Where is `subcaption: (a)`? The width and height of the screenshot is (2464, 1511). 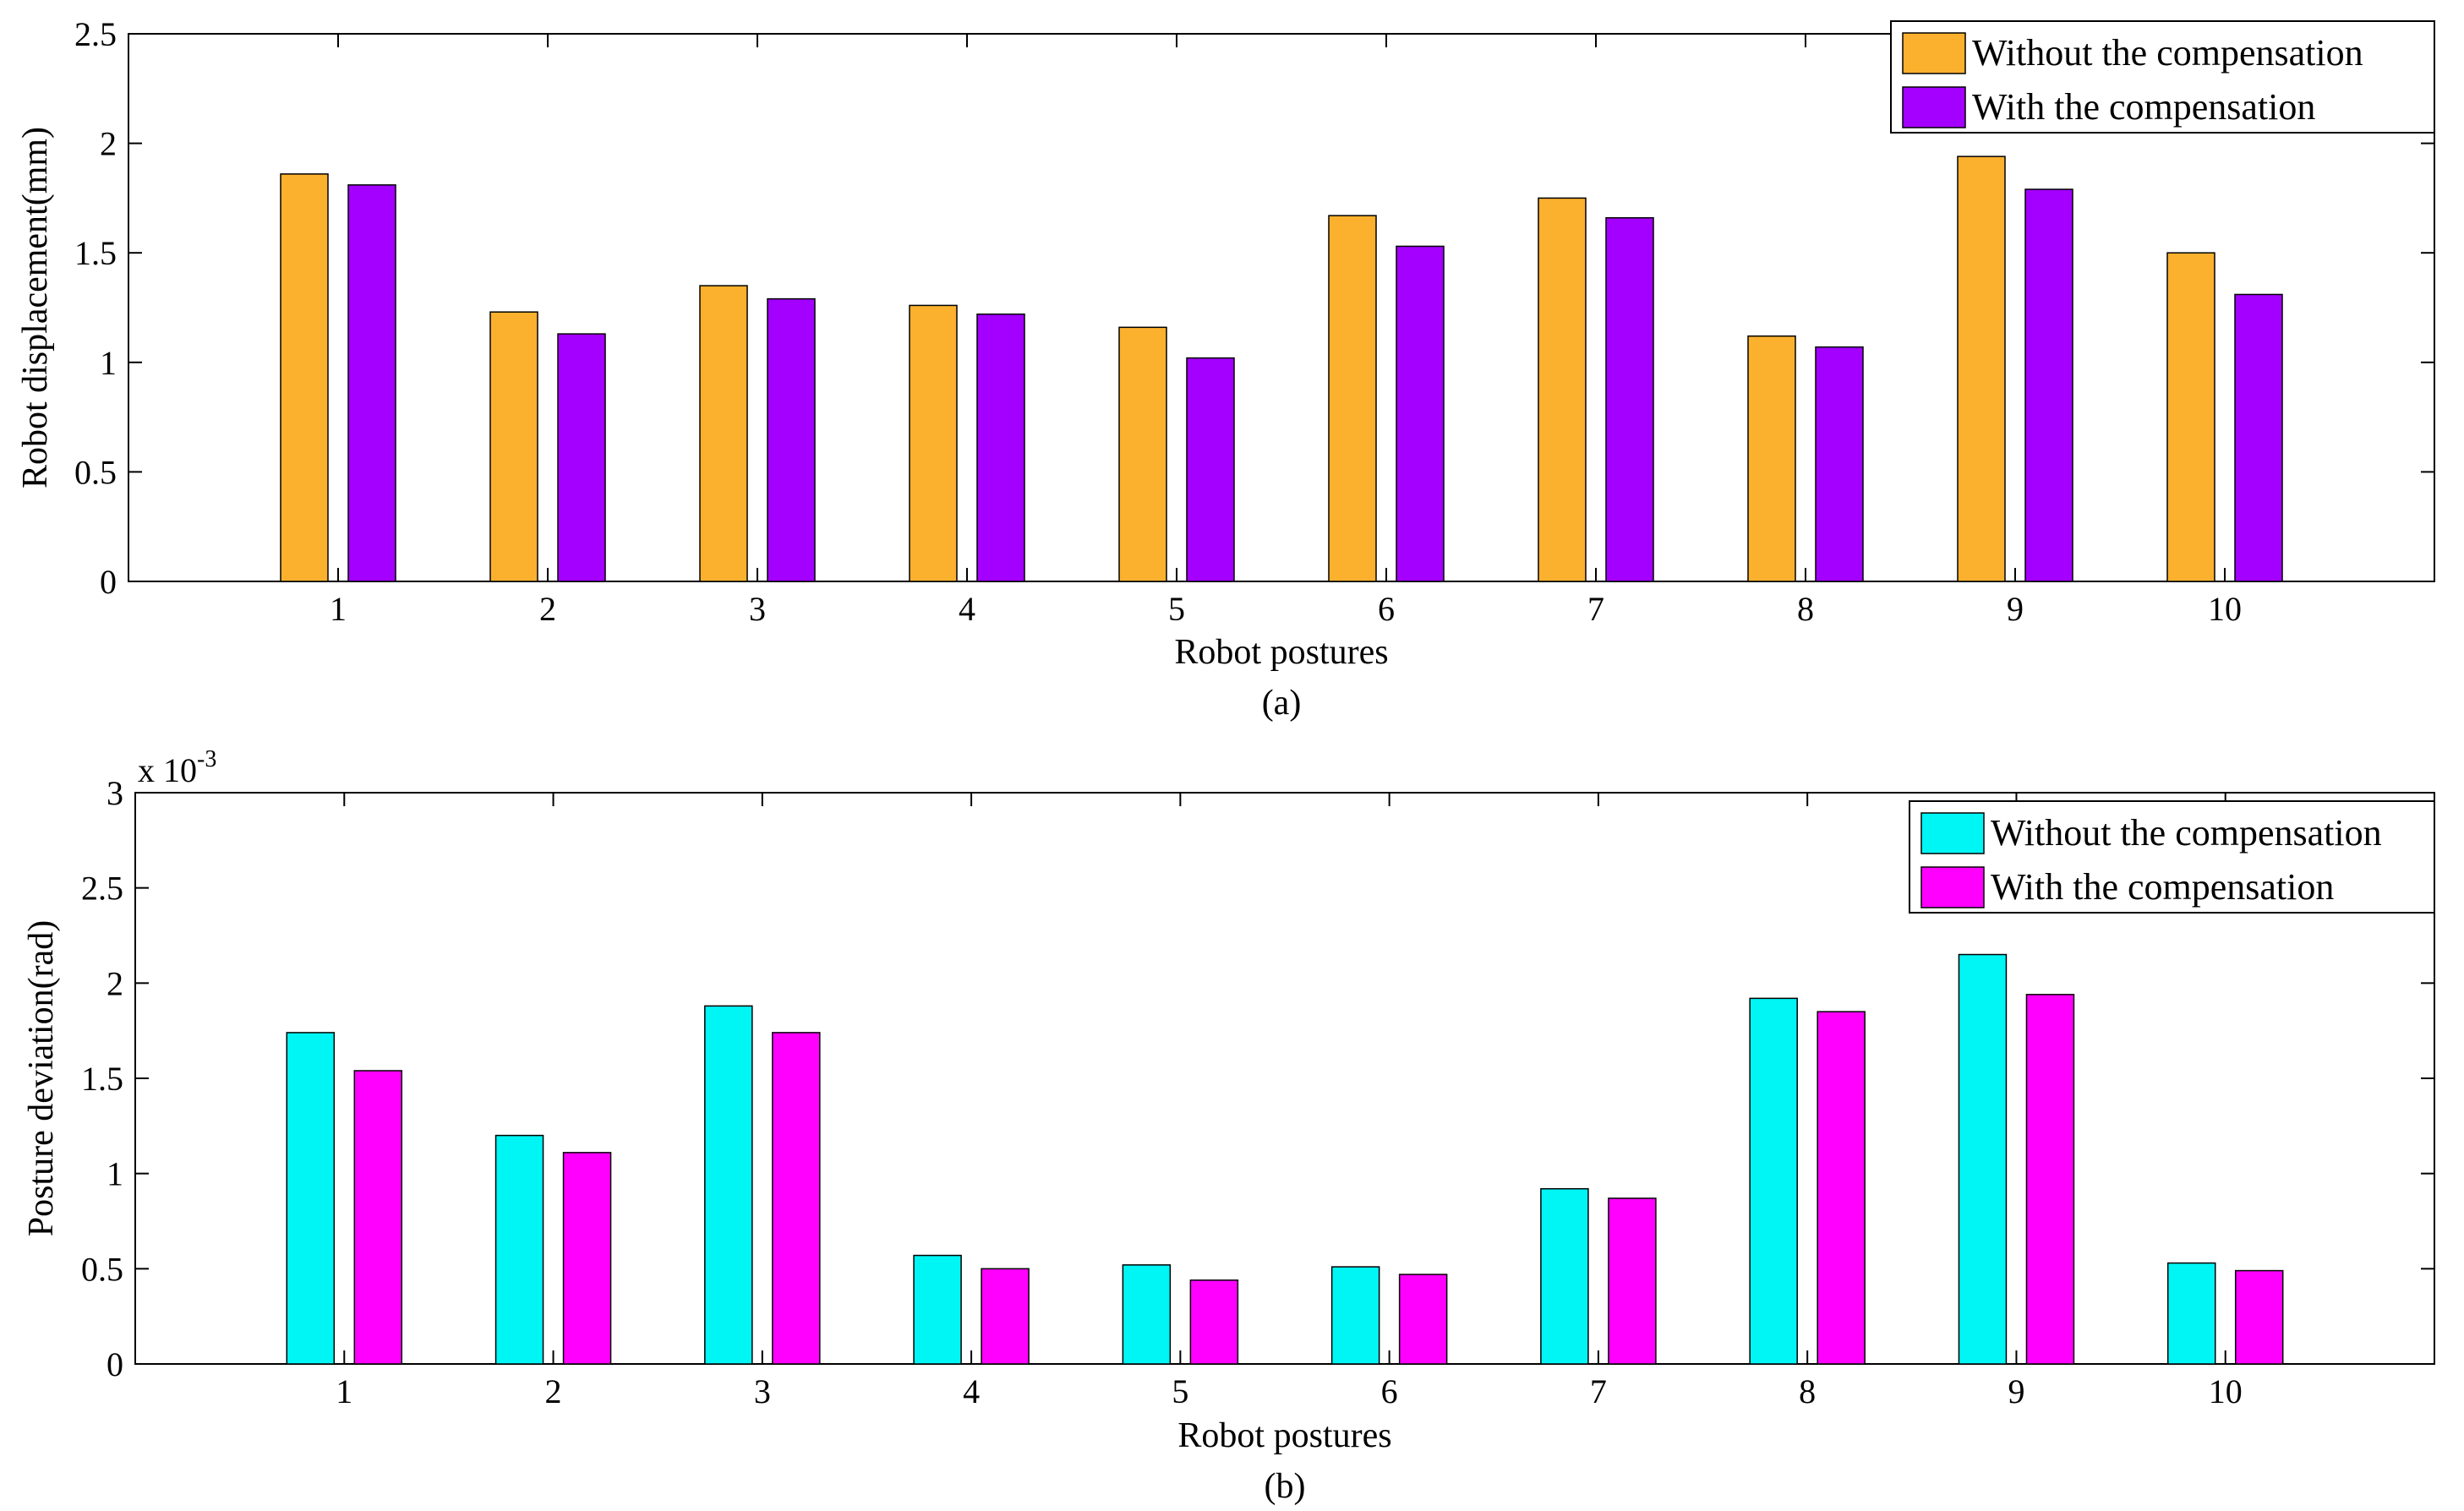 subcaption: (a) is located at coordinates (1282, 703).